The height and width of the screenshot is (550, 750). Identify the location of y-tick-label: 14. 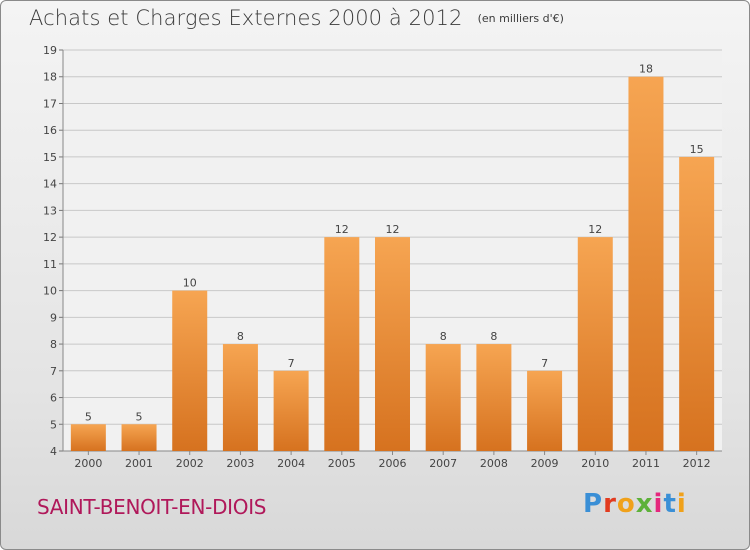
(50, 184).